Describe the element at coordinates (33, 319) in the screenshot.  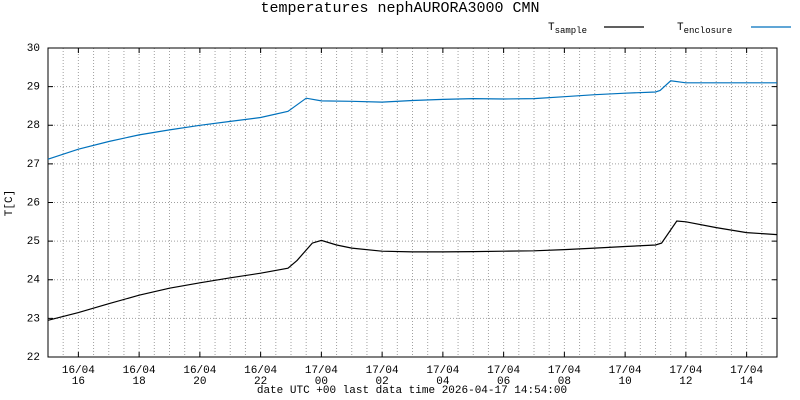
I see `y-tick-label: 23` at that location.